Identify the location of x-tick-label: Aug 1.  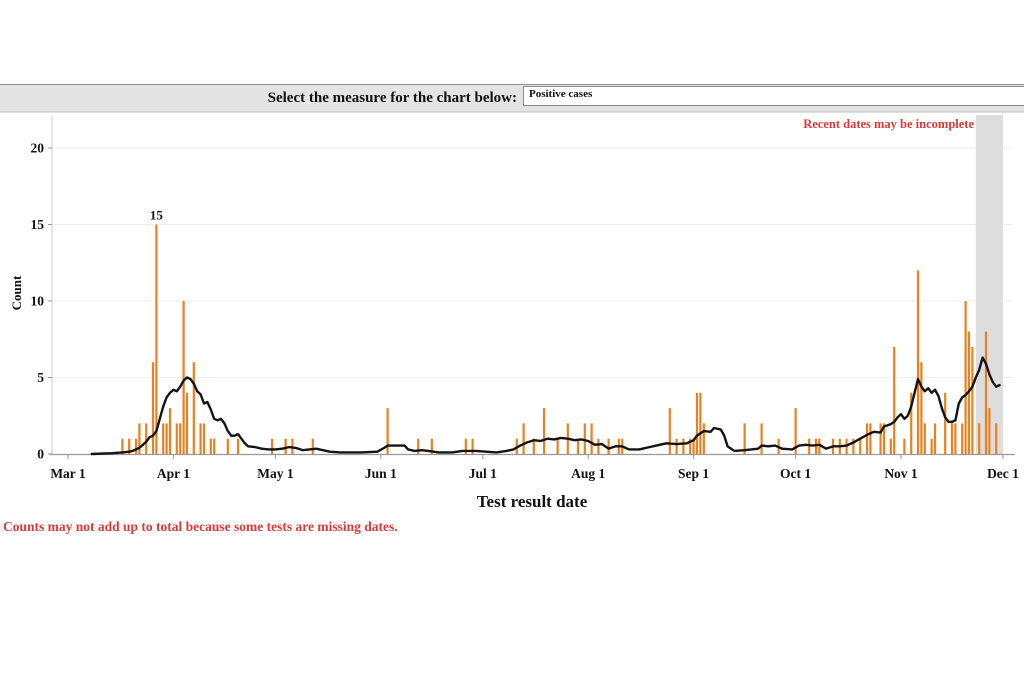
(588, 473).